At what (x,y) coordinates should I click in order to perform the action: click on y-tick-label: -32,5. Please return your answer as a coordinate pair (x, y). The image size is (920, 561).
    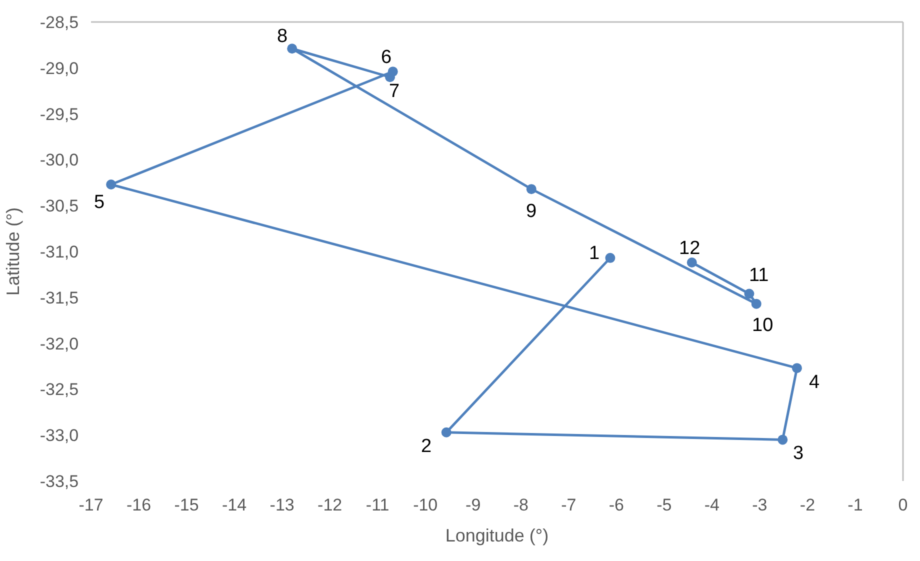
    Looking at the image, I should click on (59, 390).